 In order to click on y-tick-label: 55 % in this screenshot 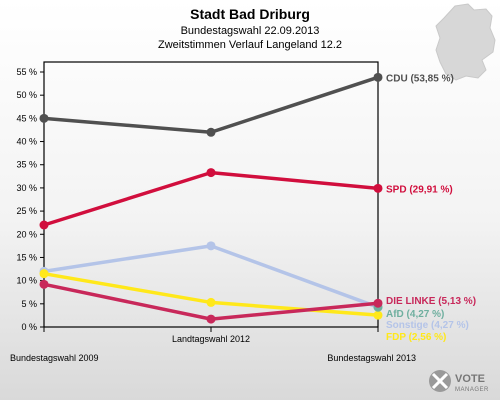, I will do `click(26, 72)`.